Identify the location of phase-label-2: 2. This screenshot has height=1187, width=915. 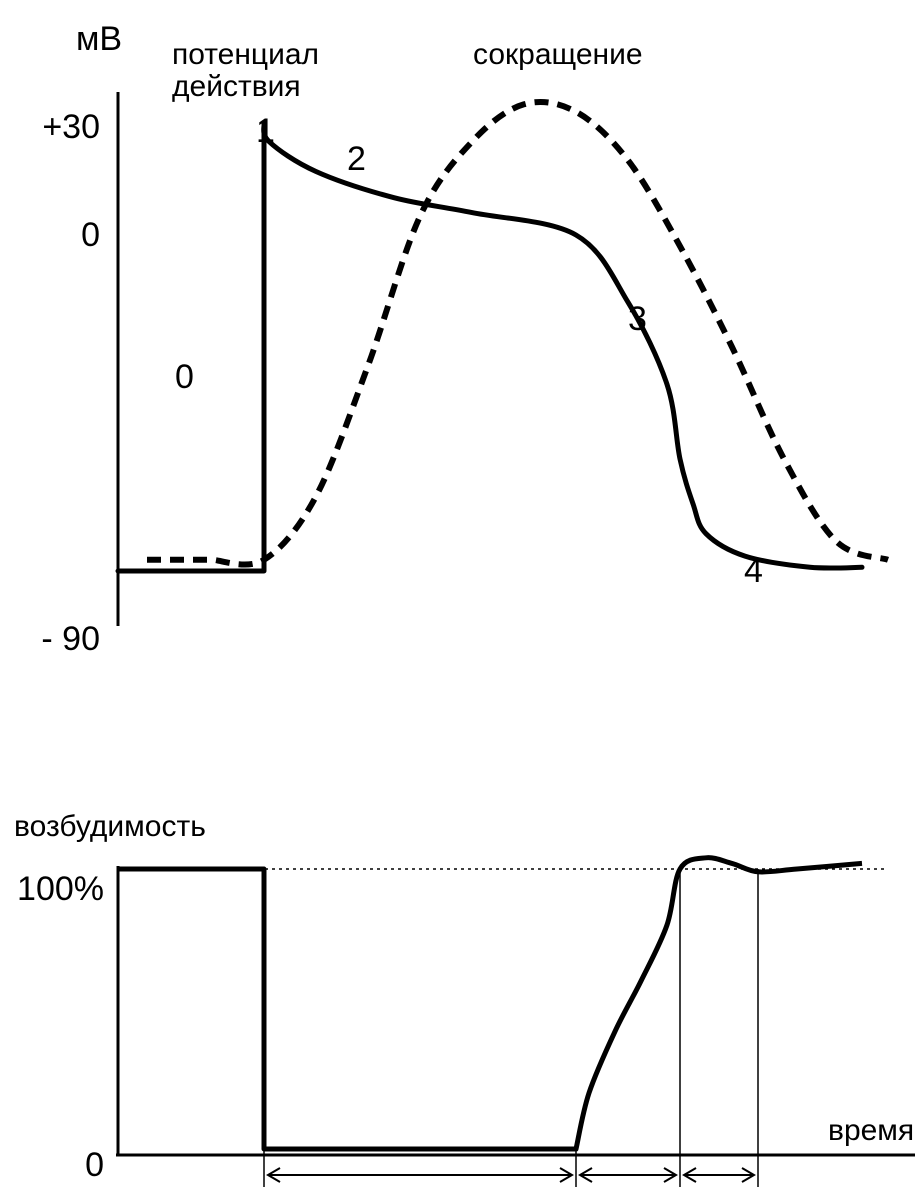
(356, 159).